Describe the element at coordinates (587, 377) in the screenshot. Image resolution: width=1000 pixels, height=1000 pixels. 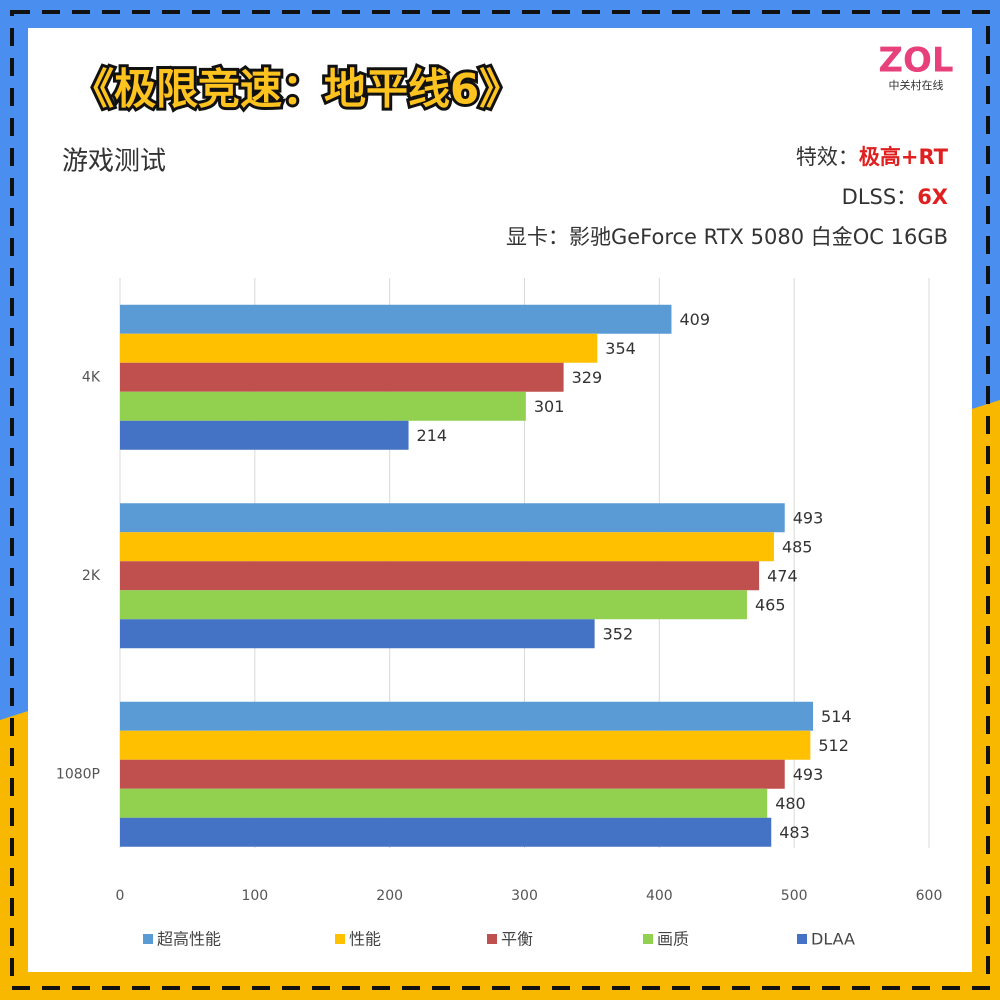
I see `data-label: 329` at that location.